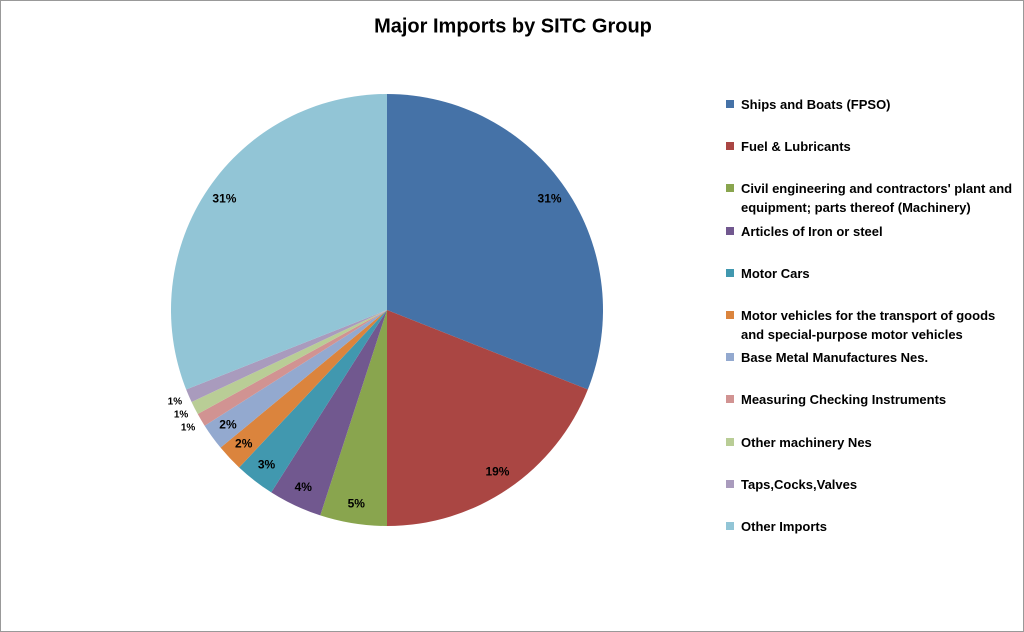 The image size is (1024, 632). Describe the element at coordinates (835, 358) in the screenshot. I see `legend-label: Base Metal Manufactures Nes.` at that location.